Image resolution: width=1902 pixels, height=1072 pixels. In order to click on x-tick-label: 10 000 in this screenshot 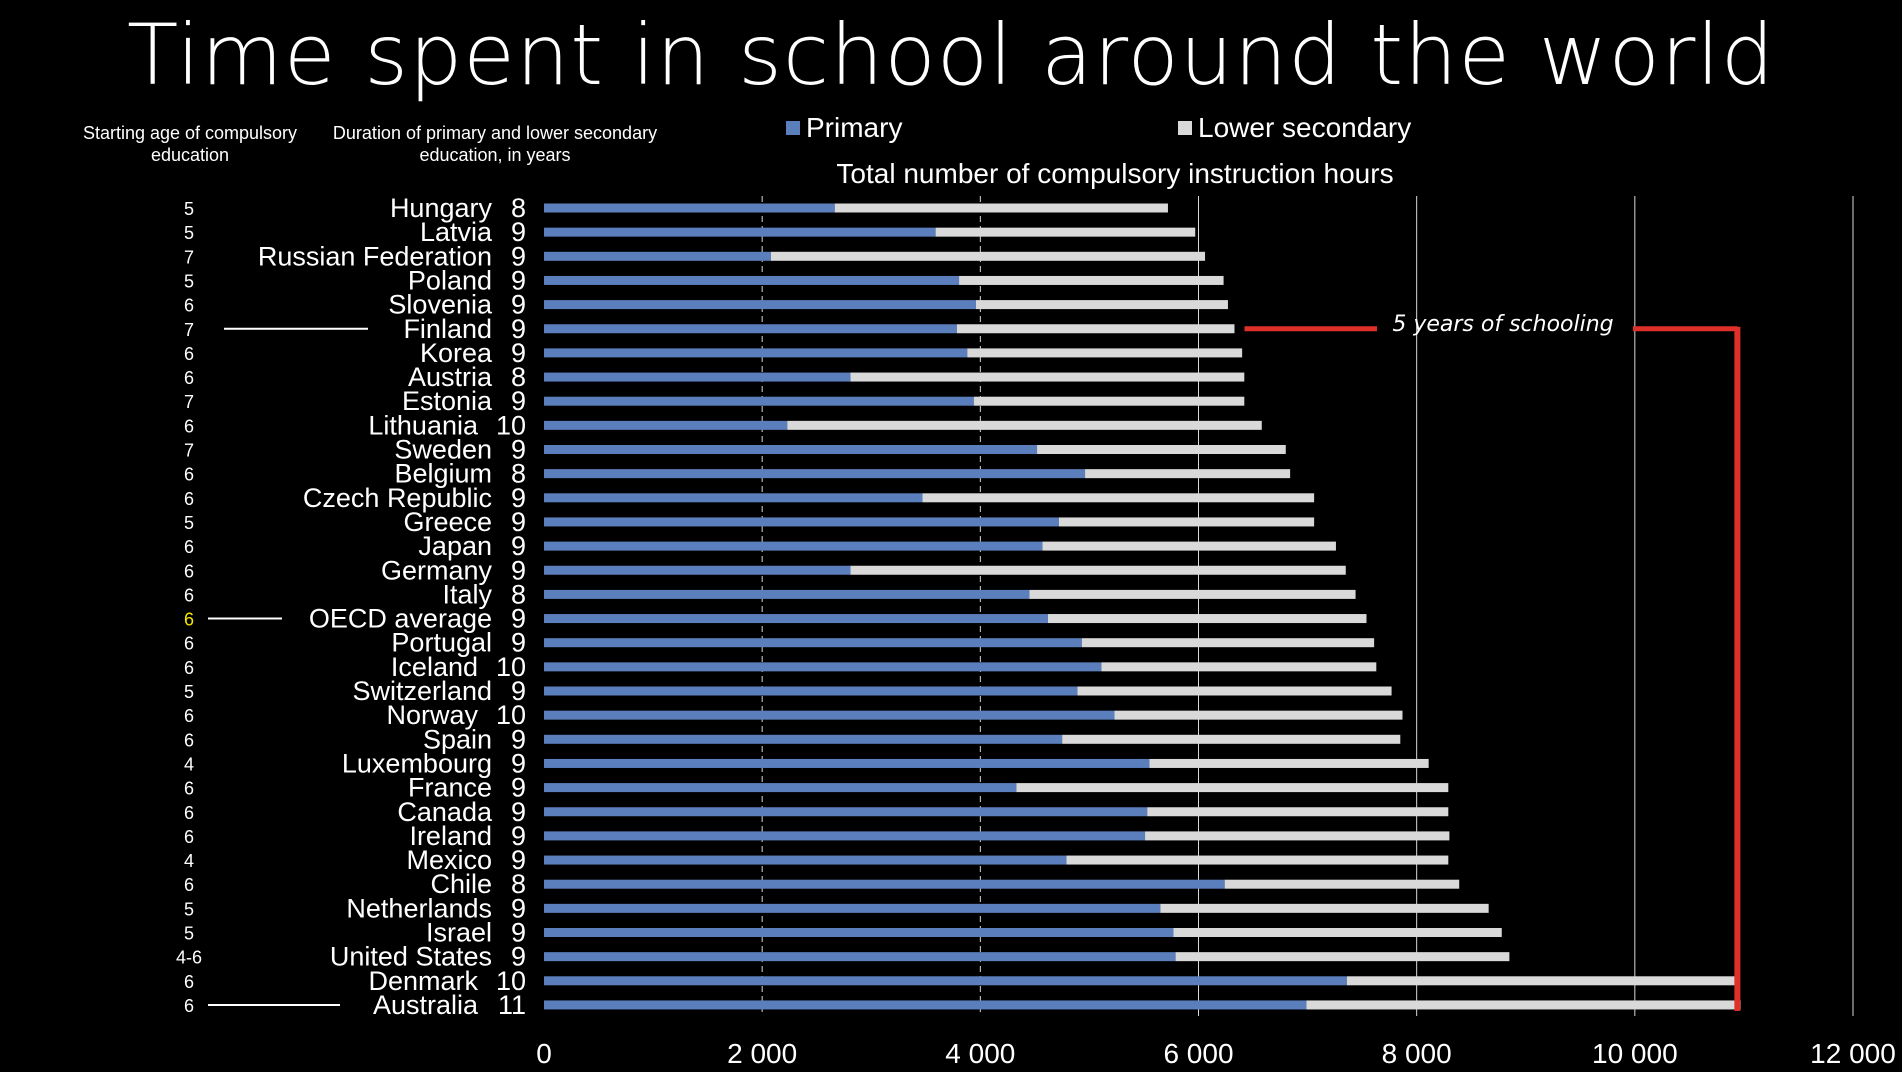, I will do `click(1635, 1053)`.